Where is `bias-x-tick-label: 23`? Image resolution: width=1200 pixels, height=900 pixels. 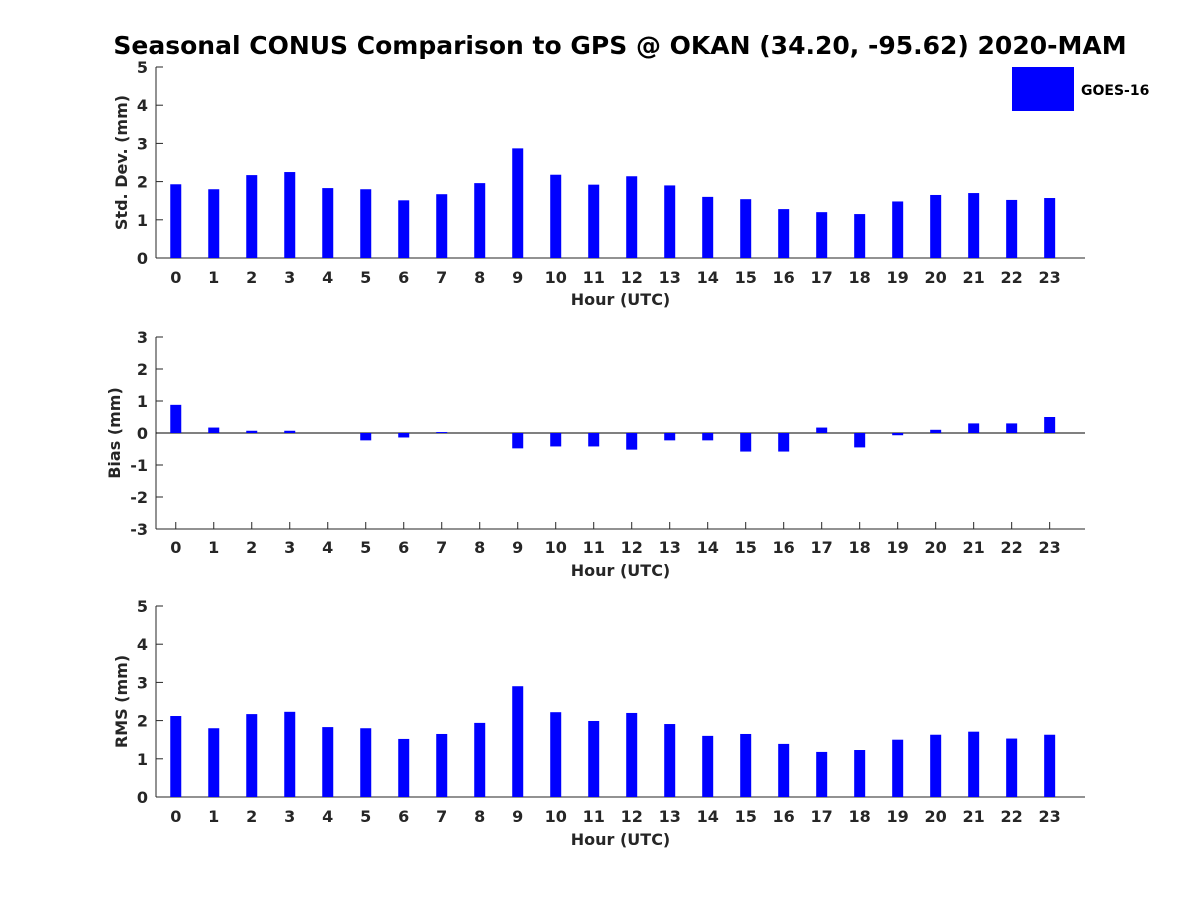 bias-x-tick-label: 23 is located at coordinates (1050, 547).